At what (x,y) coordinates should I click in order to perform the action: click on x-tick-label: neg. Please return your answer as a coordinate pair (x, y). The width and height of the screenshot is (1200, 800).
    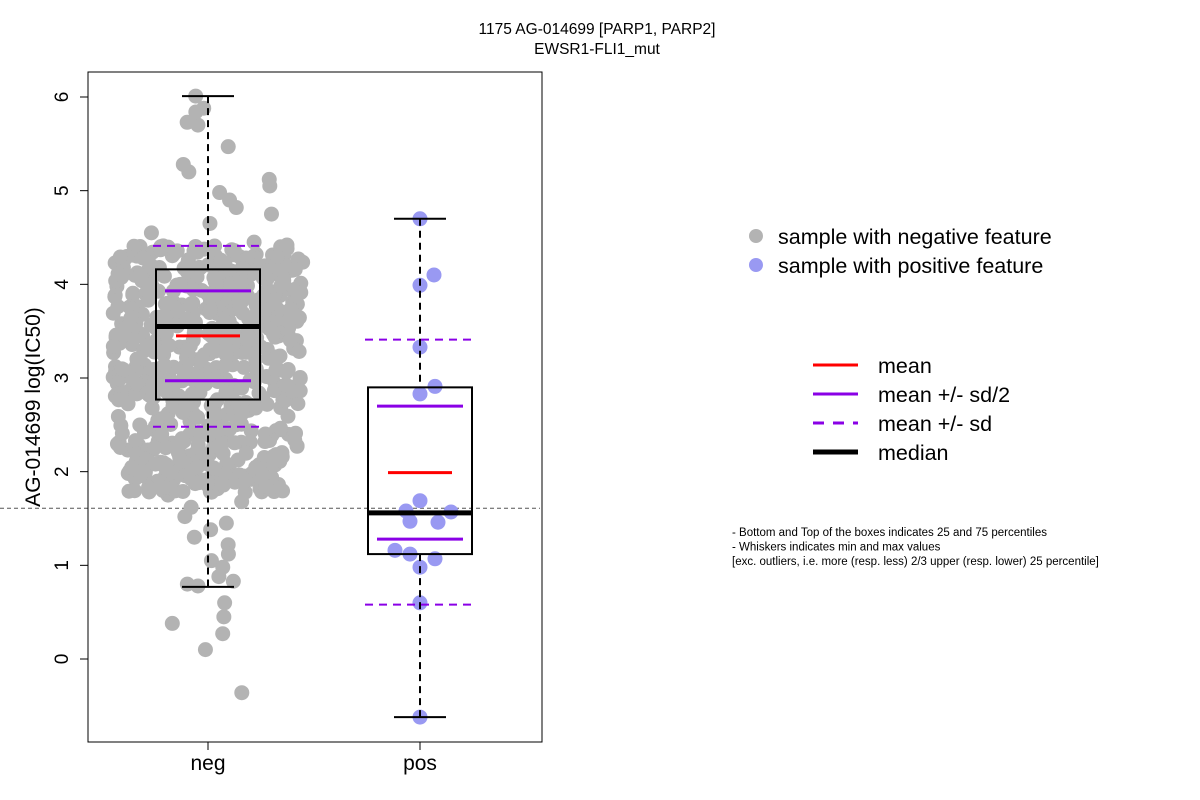
    Looking at the image, I should click on (207, 763).